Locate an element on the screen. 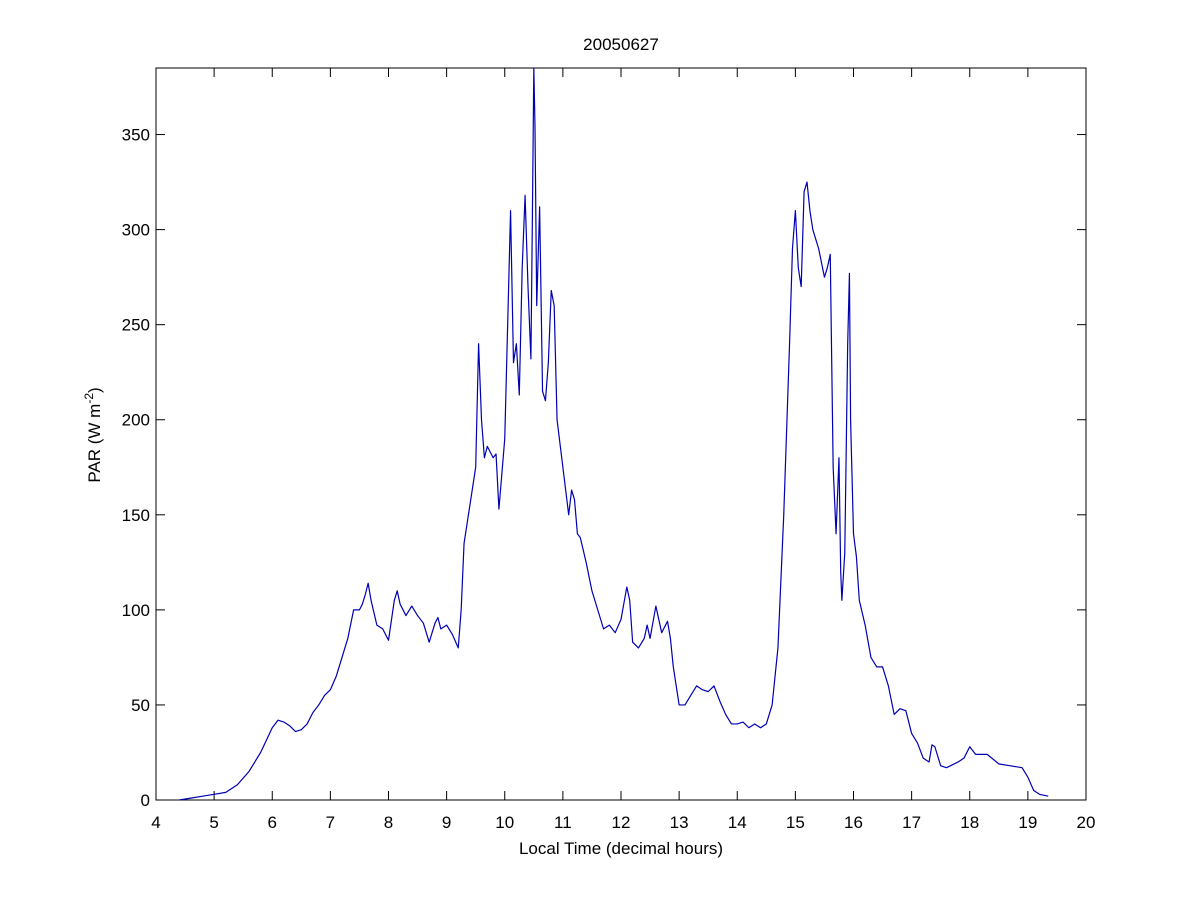  y-tick-label: 50 is located at coordinates (140, 705).